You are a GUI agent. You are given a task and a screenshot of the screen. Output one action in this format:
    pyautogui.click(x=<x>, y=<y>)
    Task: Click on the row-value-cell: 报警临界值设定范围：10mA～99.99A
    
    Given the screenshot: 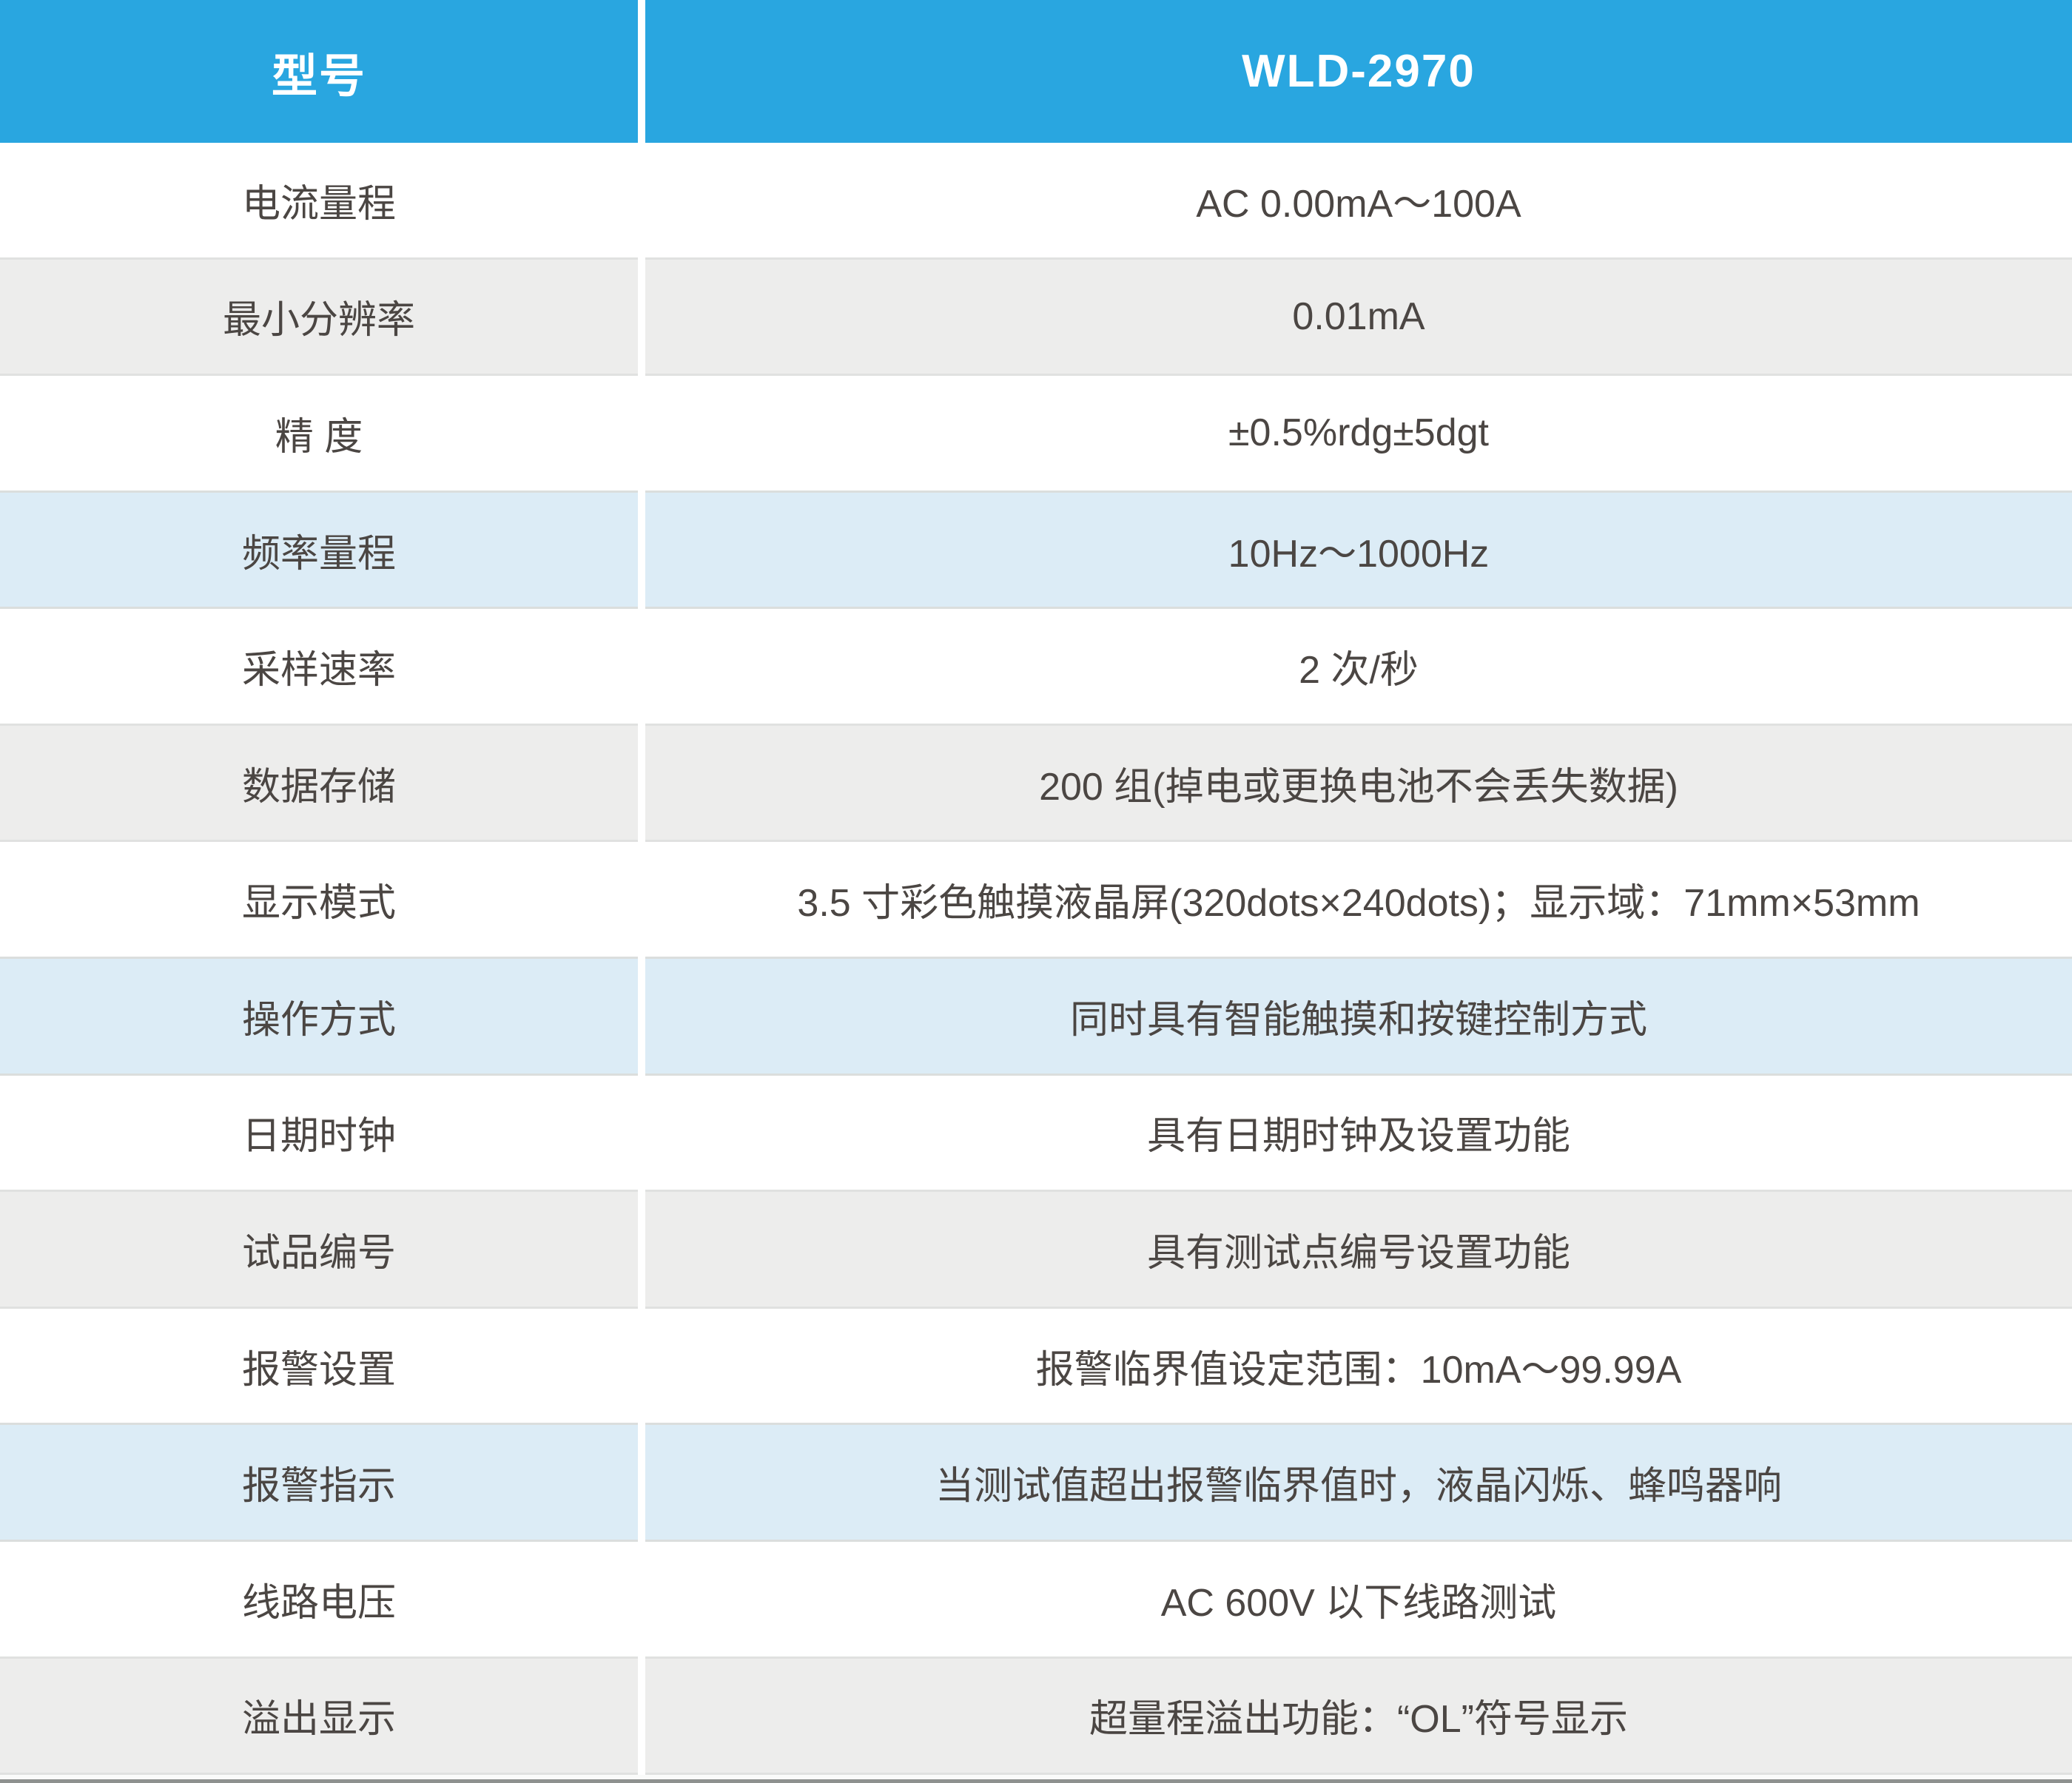 What is the action you would take?
    pyautogui.click(x=1358, y=1365)
    